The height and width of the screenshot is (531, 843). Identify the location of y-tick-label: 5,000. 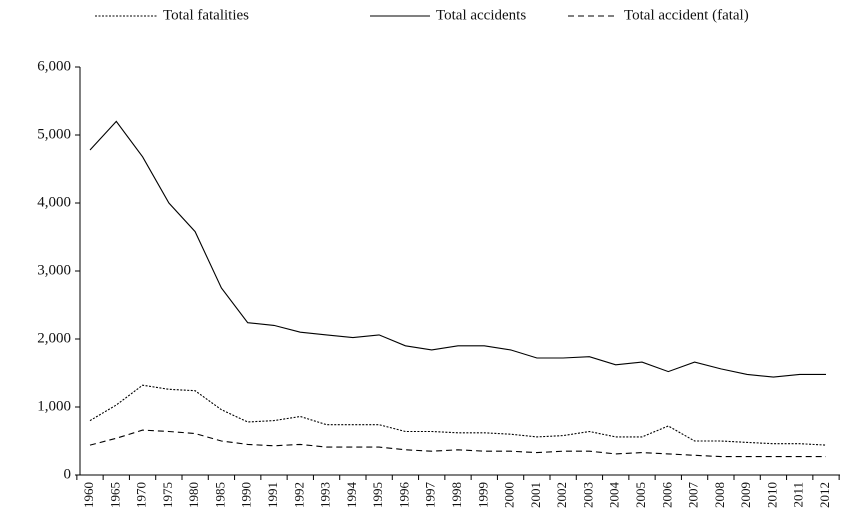
(54, 134).